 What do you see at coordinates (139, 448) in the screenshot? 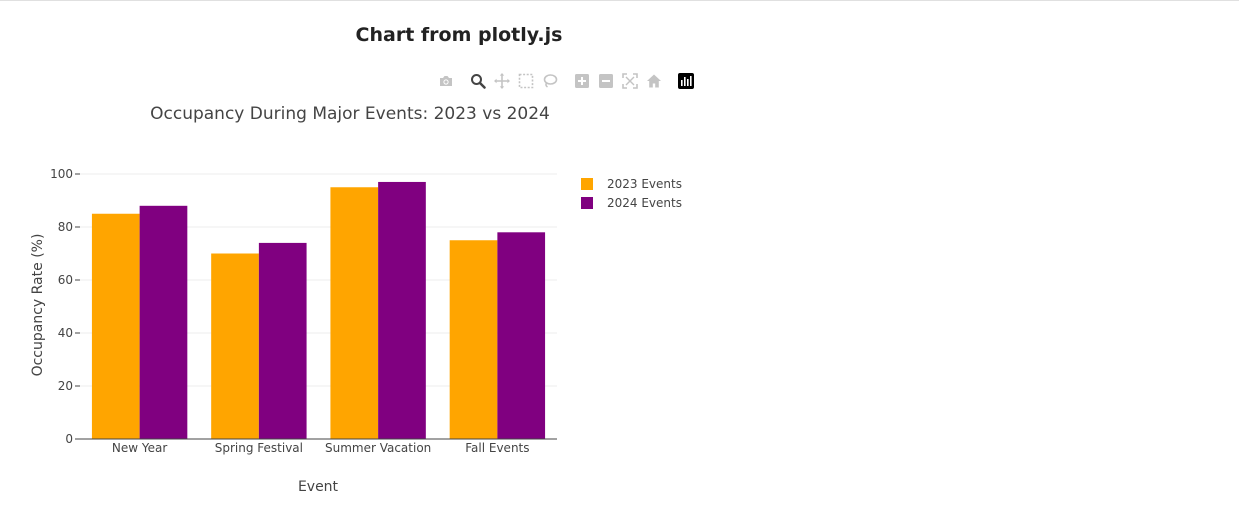
I see `x-tick-label: New Year` at bounding box center [139, 448].